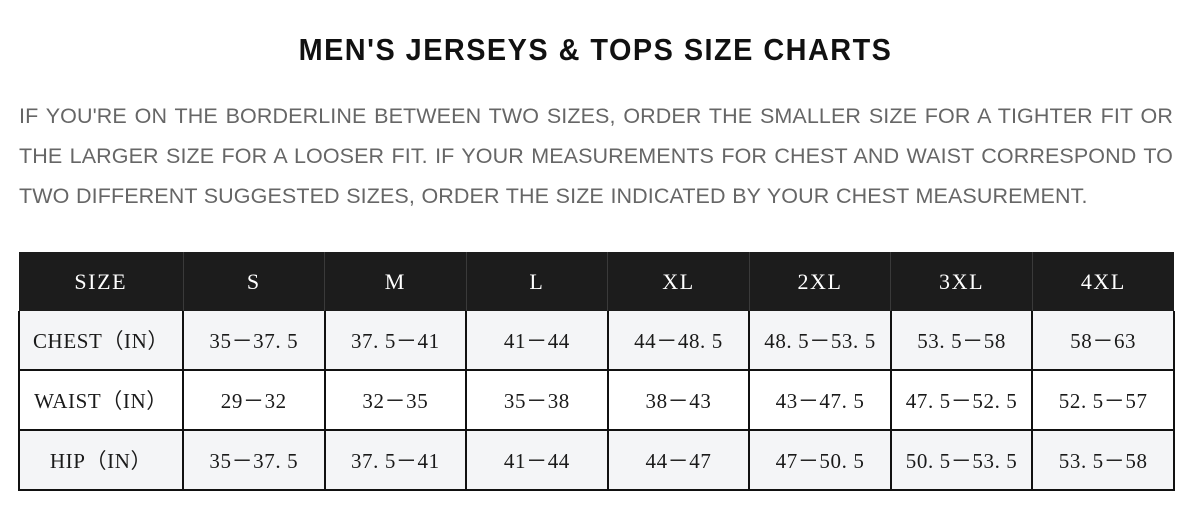 The width and height of the screenshot is (1191, 510). I want to click on cell-hip-3xl: 50. 5－53. 5, so click(962, 460).